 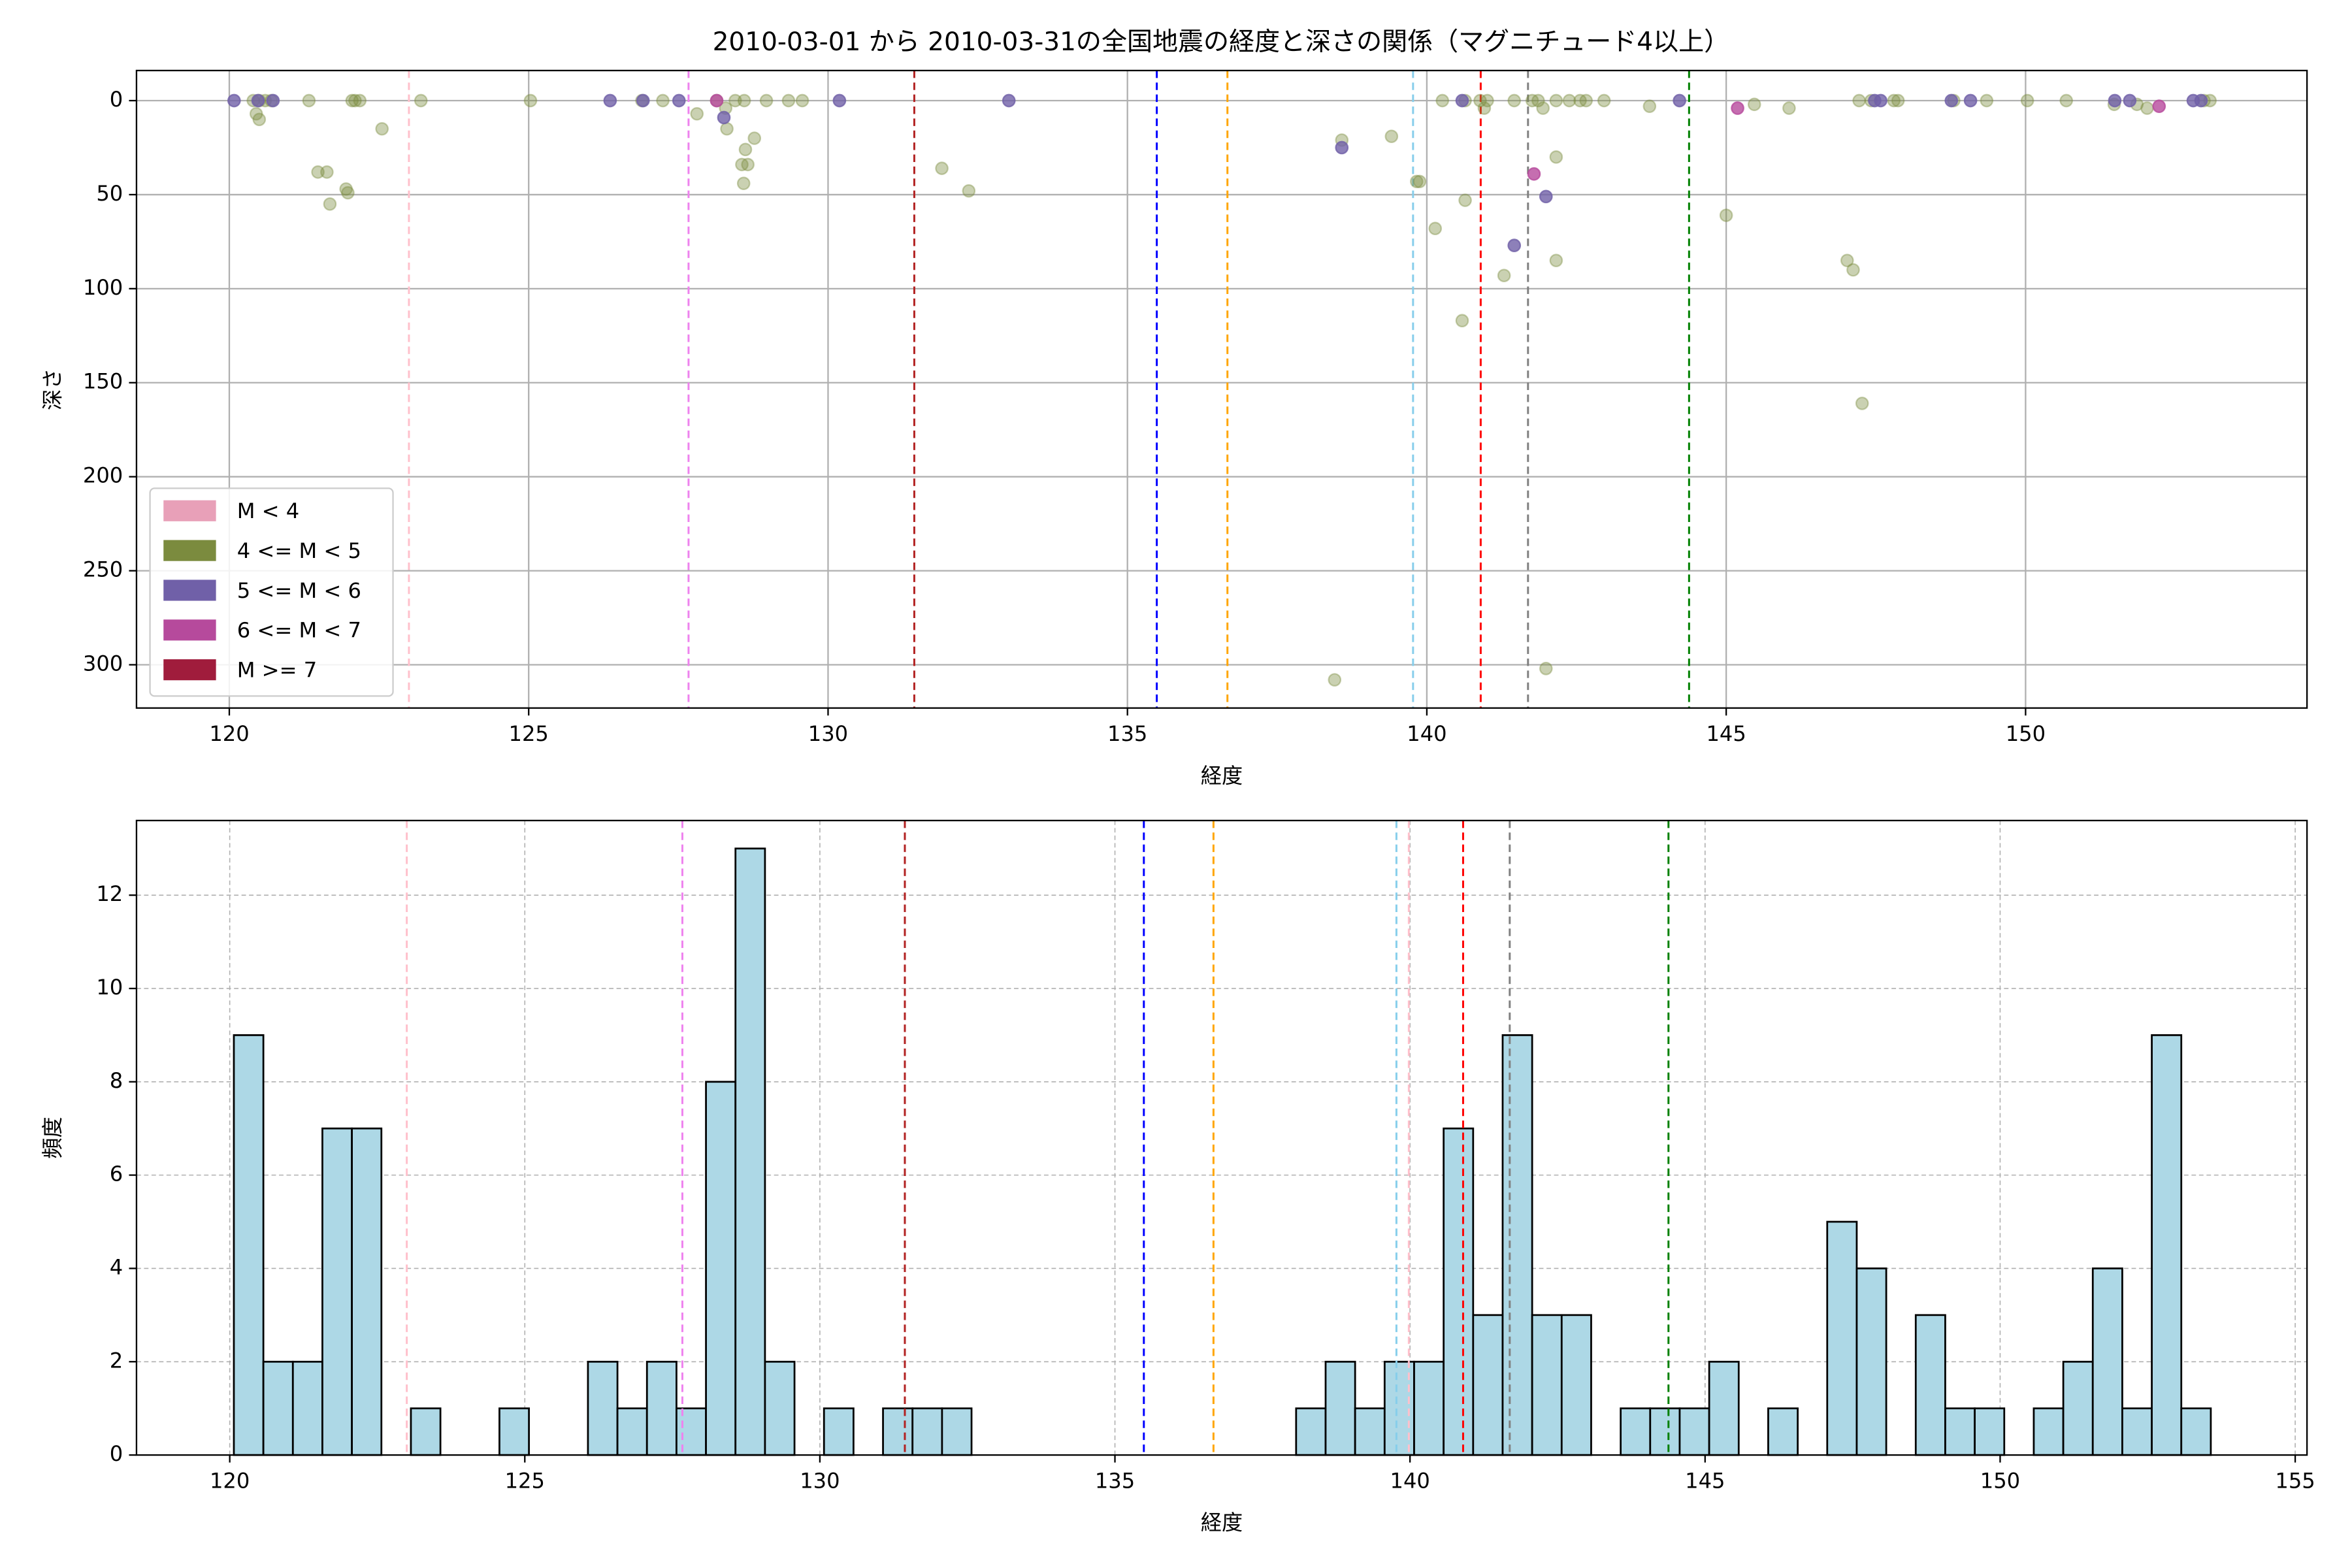 I want to click on x-tick-label: 120, so click(x=229, y=733).